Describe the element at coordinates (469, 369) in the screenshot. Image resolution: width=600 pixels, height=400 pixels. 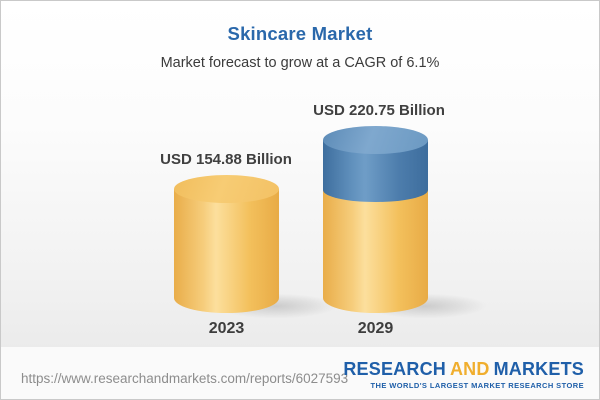
I see `logo-word-and: AND` at that location.